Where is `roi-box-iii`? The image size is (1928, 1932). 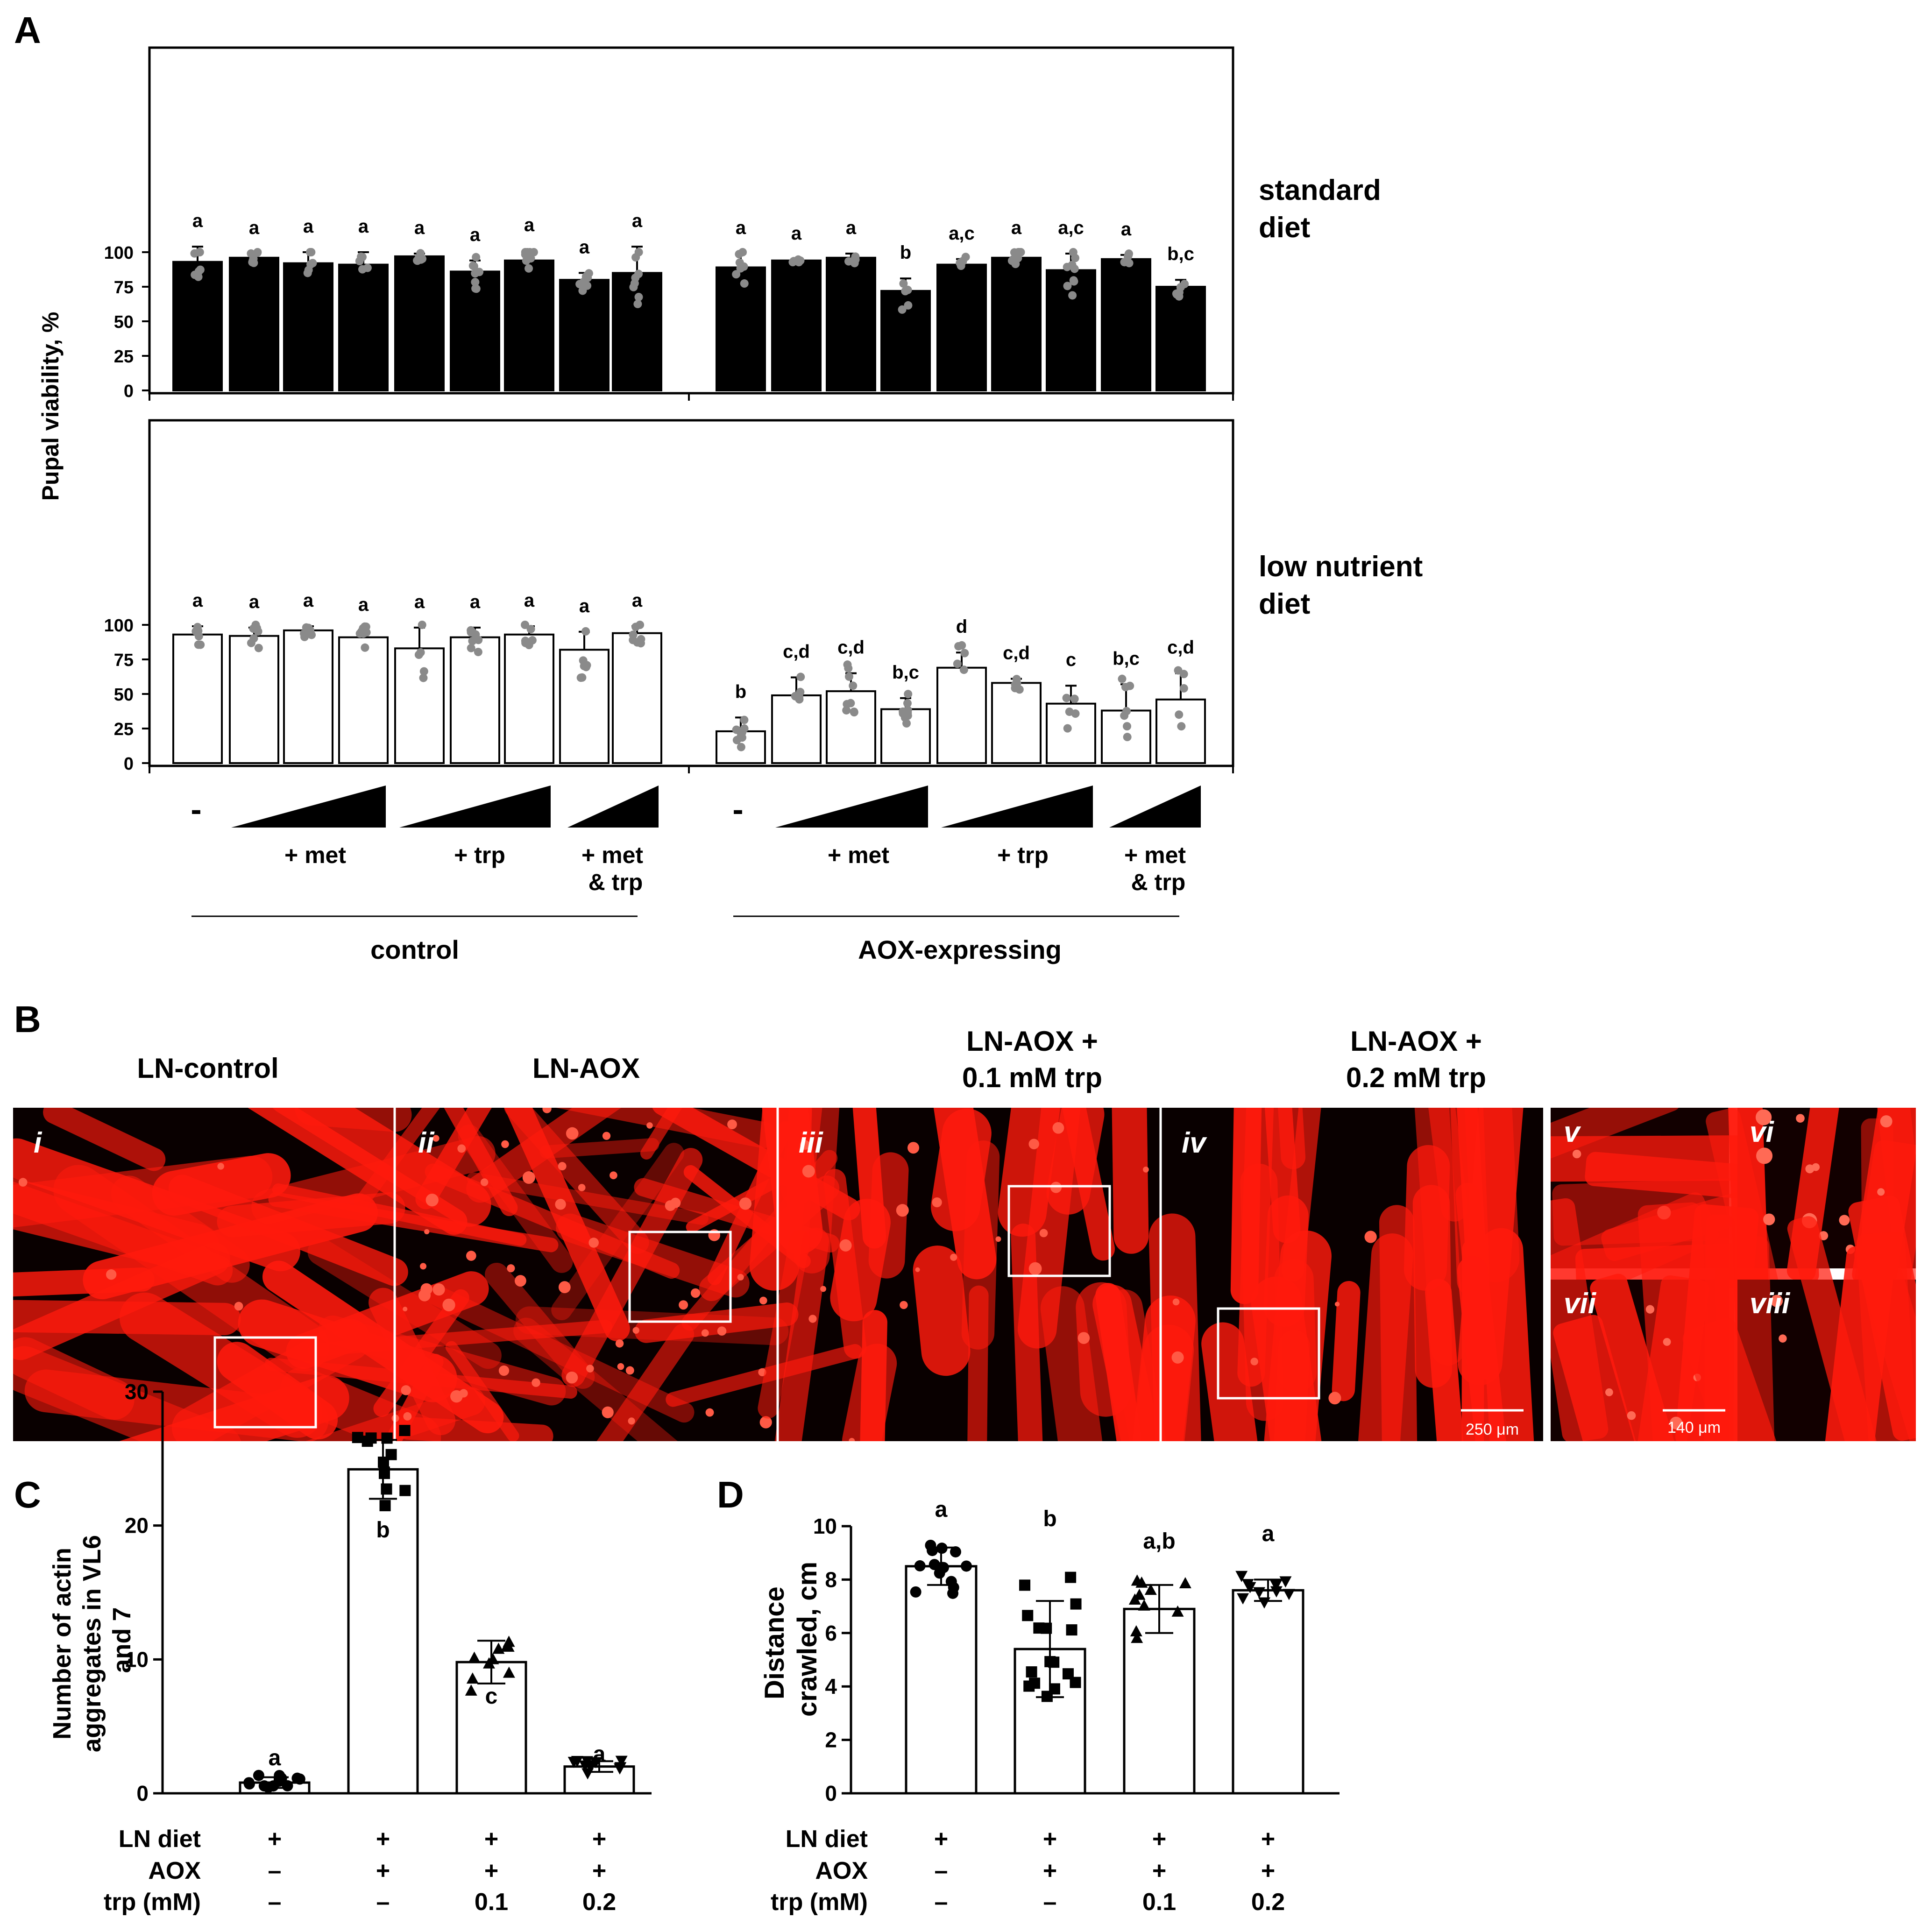 roi-box-iii is located at coordinates (1059, 1231).